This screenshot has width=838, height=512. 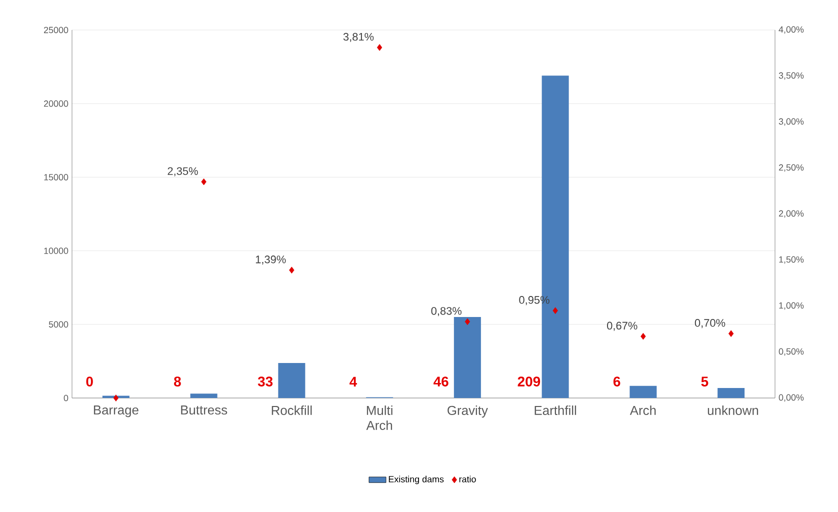 What do you see at coordinates (529, 381) in the screenshot?
I see `annotation: 209` at bounding box center [529, 381].